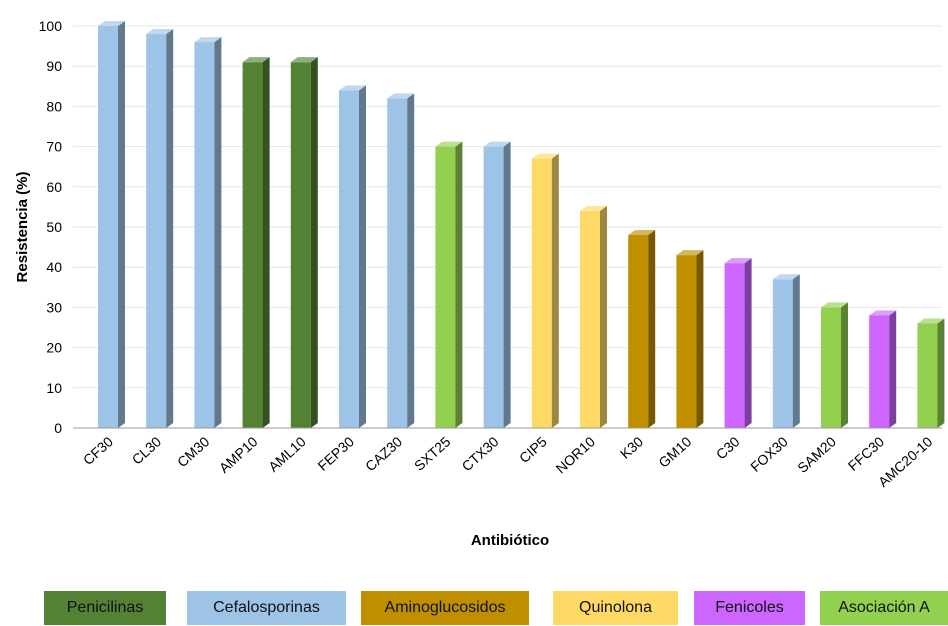 The height and width of the screenshot is (626, 948). I want to click on bar-nor10, so click(593, 316).